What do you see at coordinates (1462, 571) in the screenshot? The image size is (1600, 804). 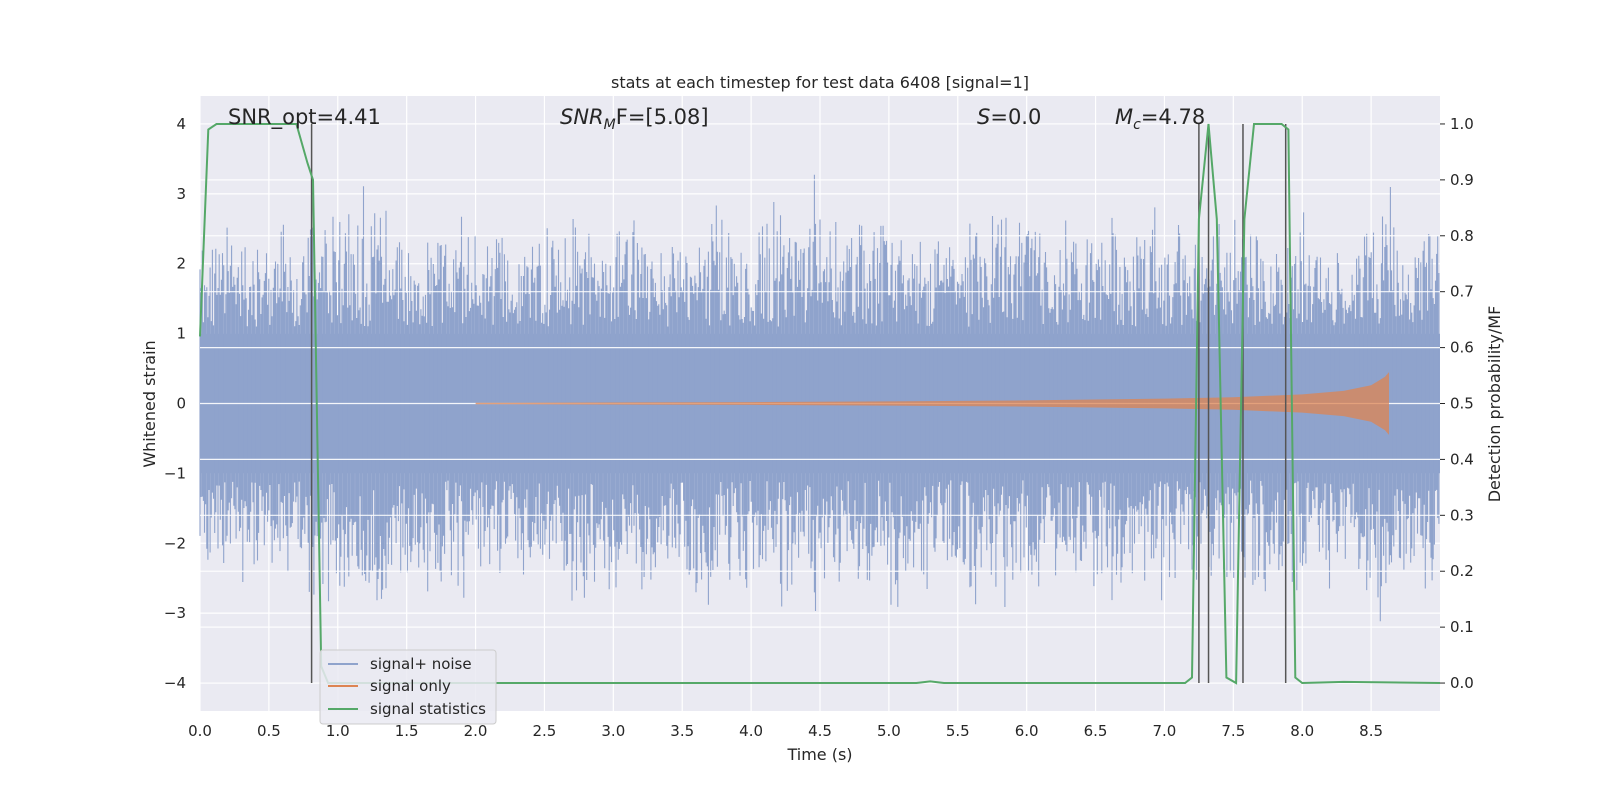 I see `y-right-tick-label: 0.2` at bounding box center [1462, 571].